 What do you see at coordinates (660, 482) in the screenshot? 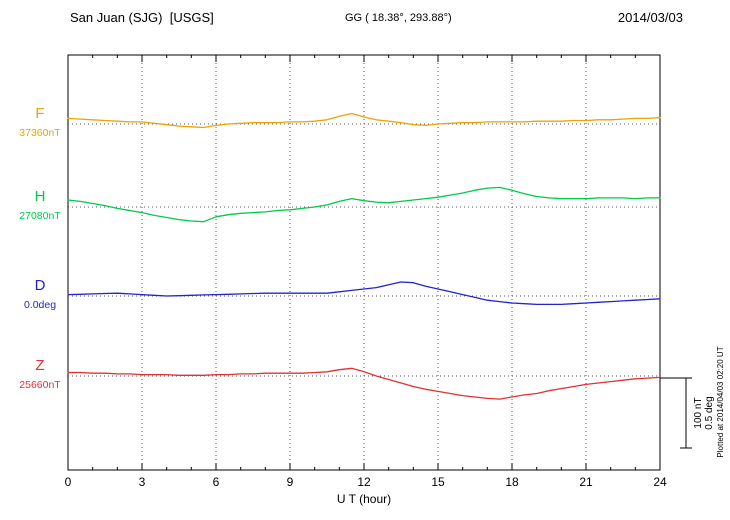
I see `x-tick-label: 24` at bounding box center [660, 482].